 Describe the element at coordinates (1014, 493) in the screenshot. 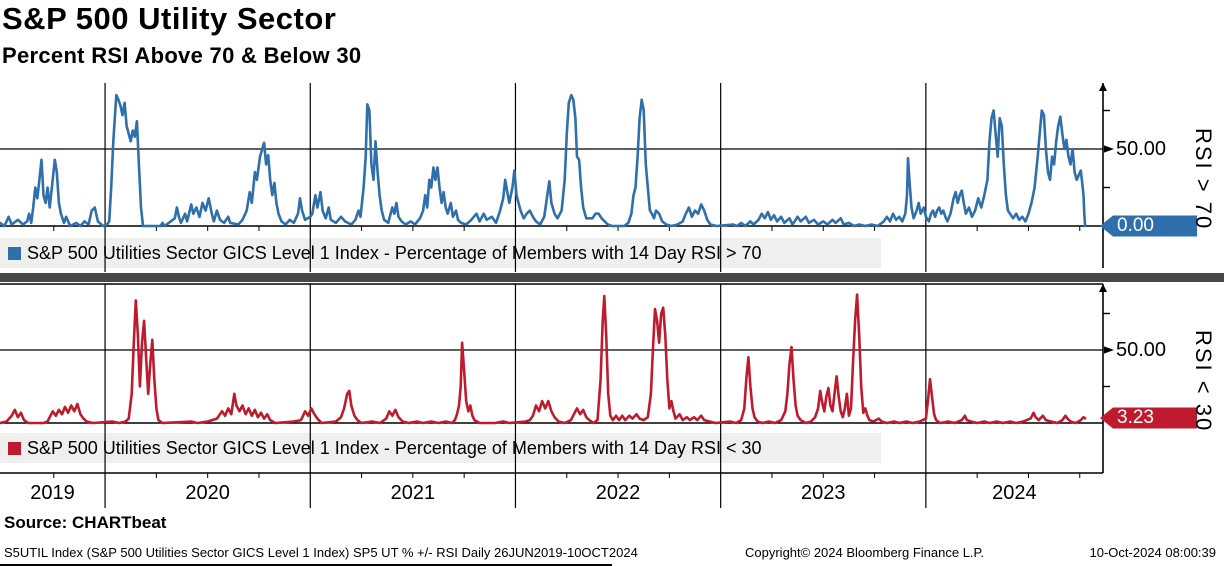

I see `year-label-2024: 2024` at that location.